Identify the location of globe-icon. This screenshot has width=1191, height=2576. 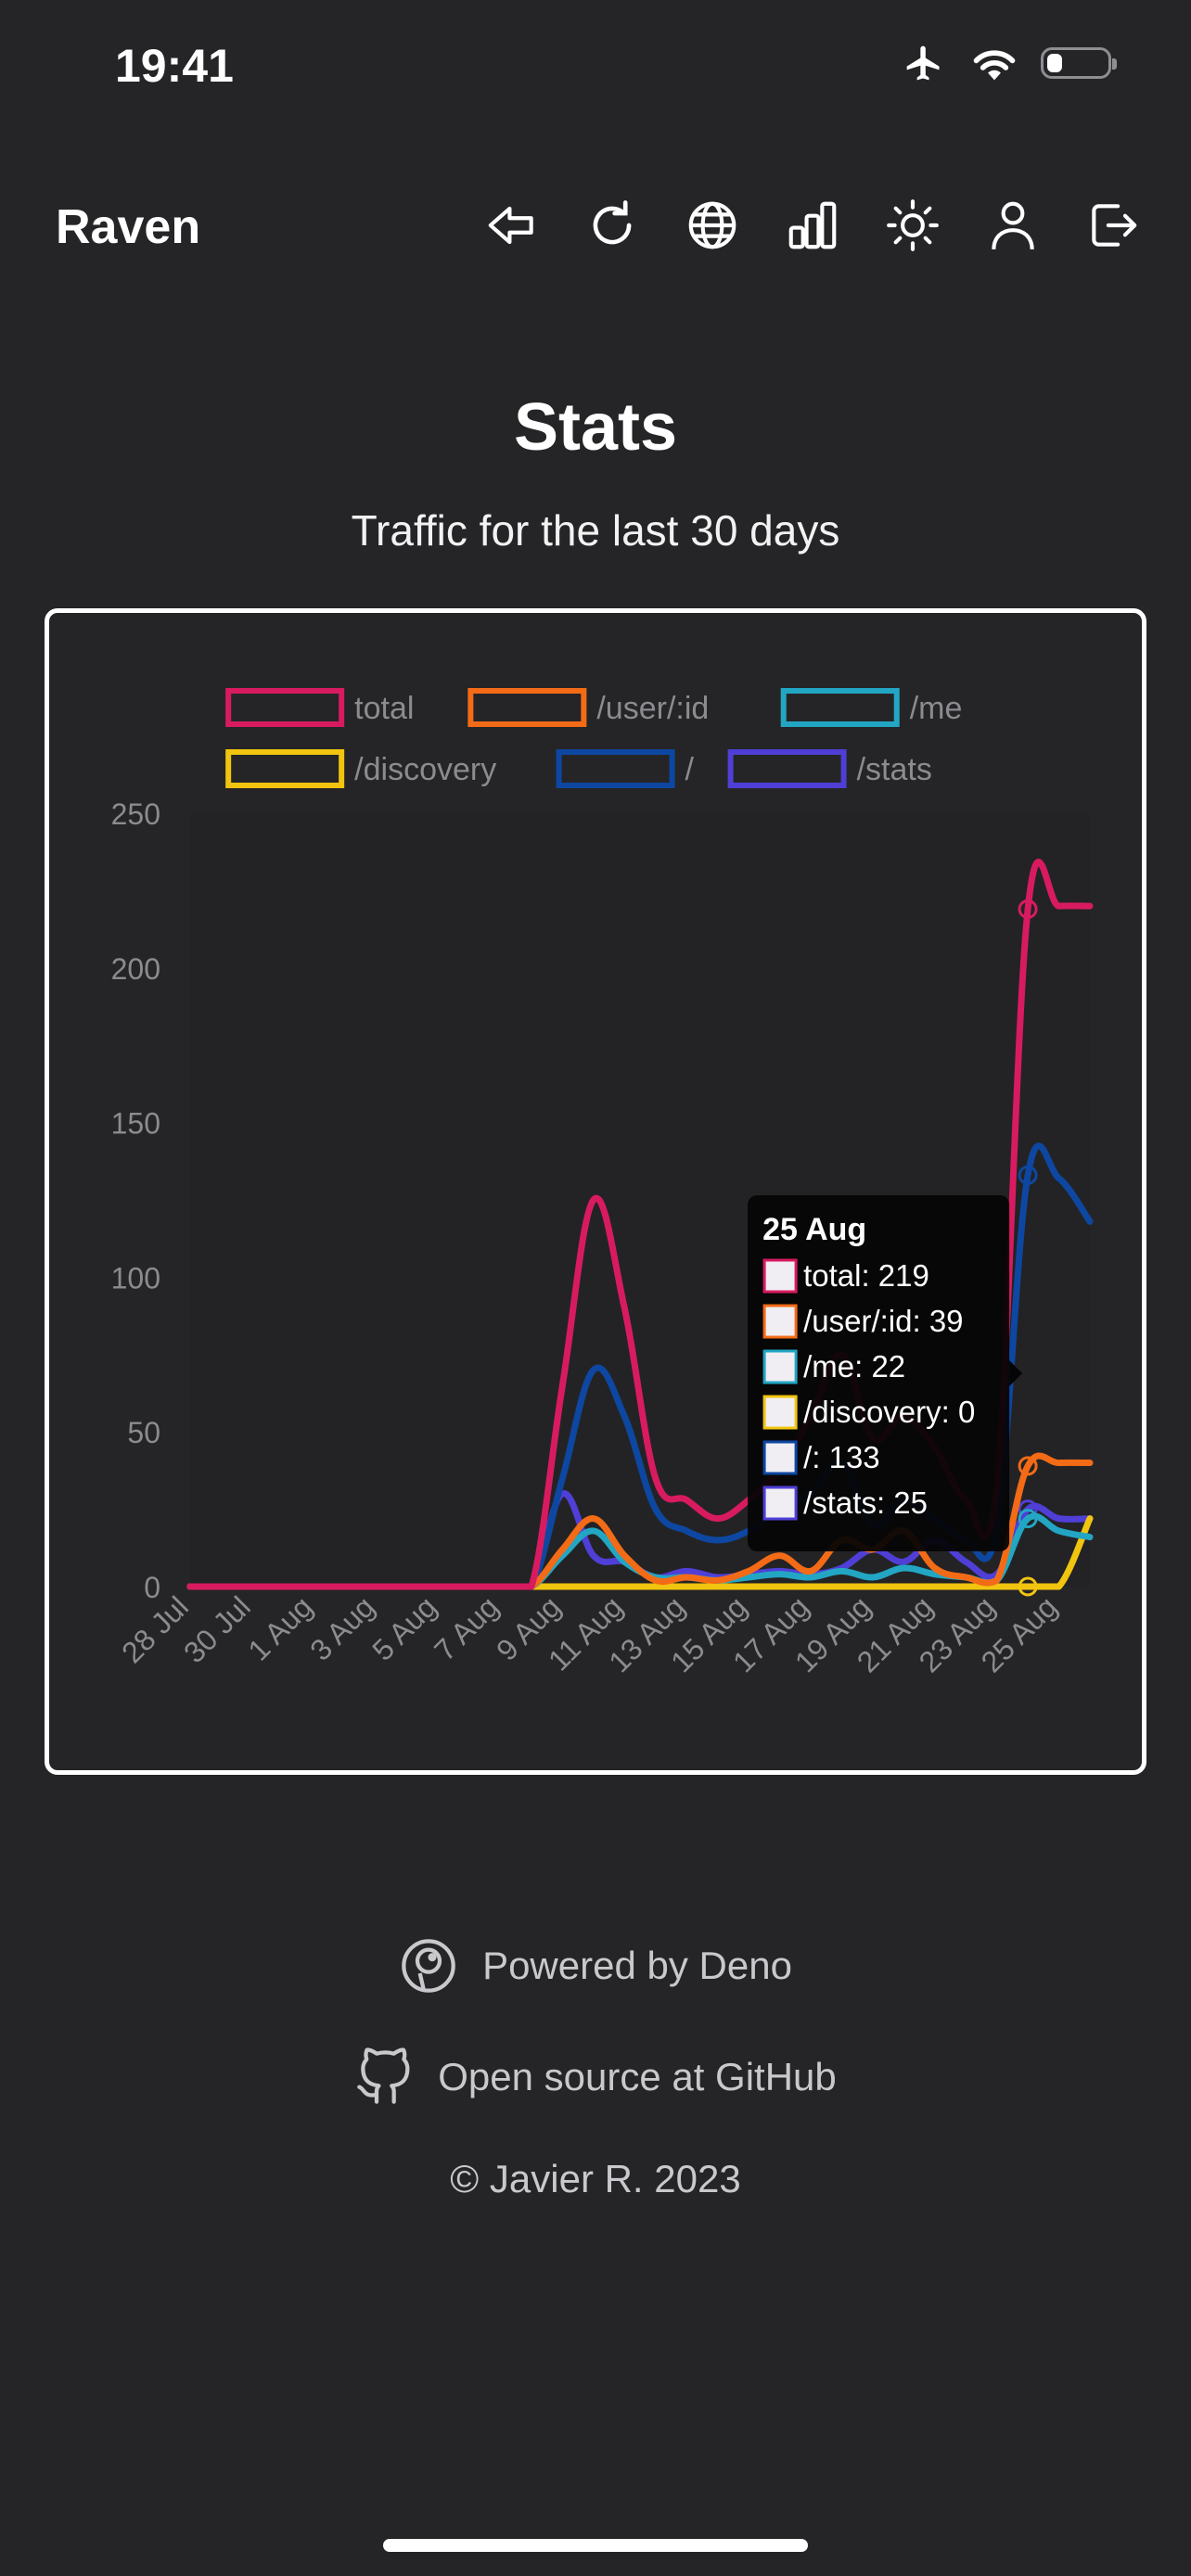
(712, 225).